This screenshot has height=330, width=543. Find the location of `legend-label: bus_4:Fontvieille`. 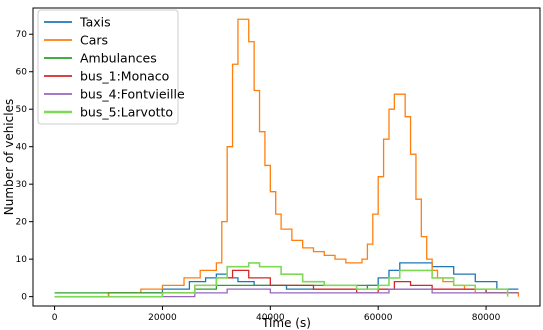

legend-label: bus_4:Fontvieille is located at coordinates (132, 94).